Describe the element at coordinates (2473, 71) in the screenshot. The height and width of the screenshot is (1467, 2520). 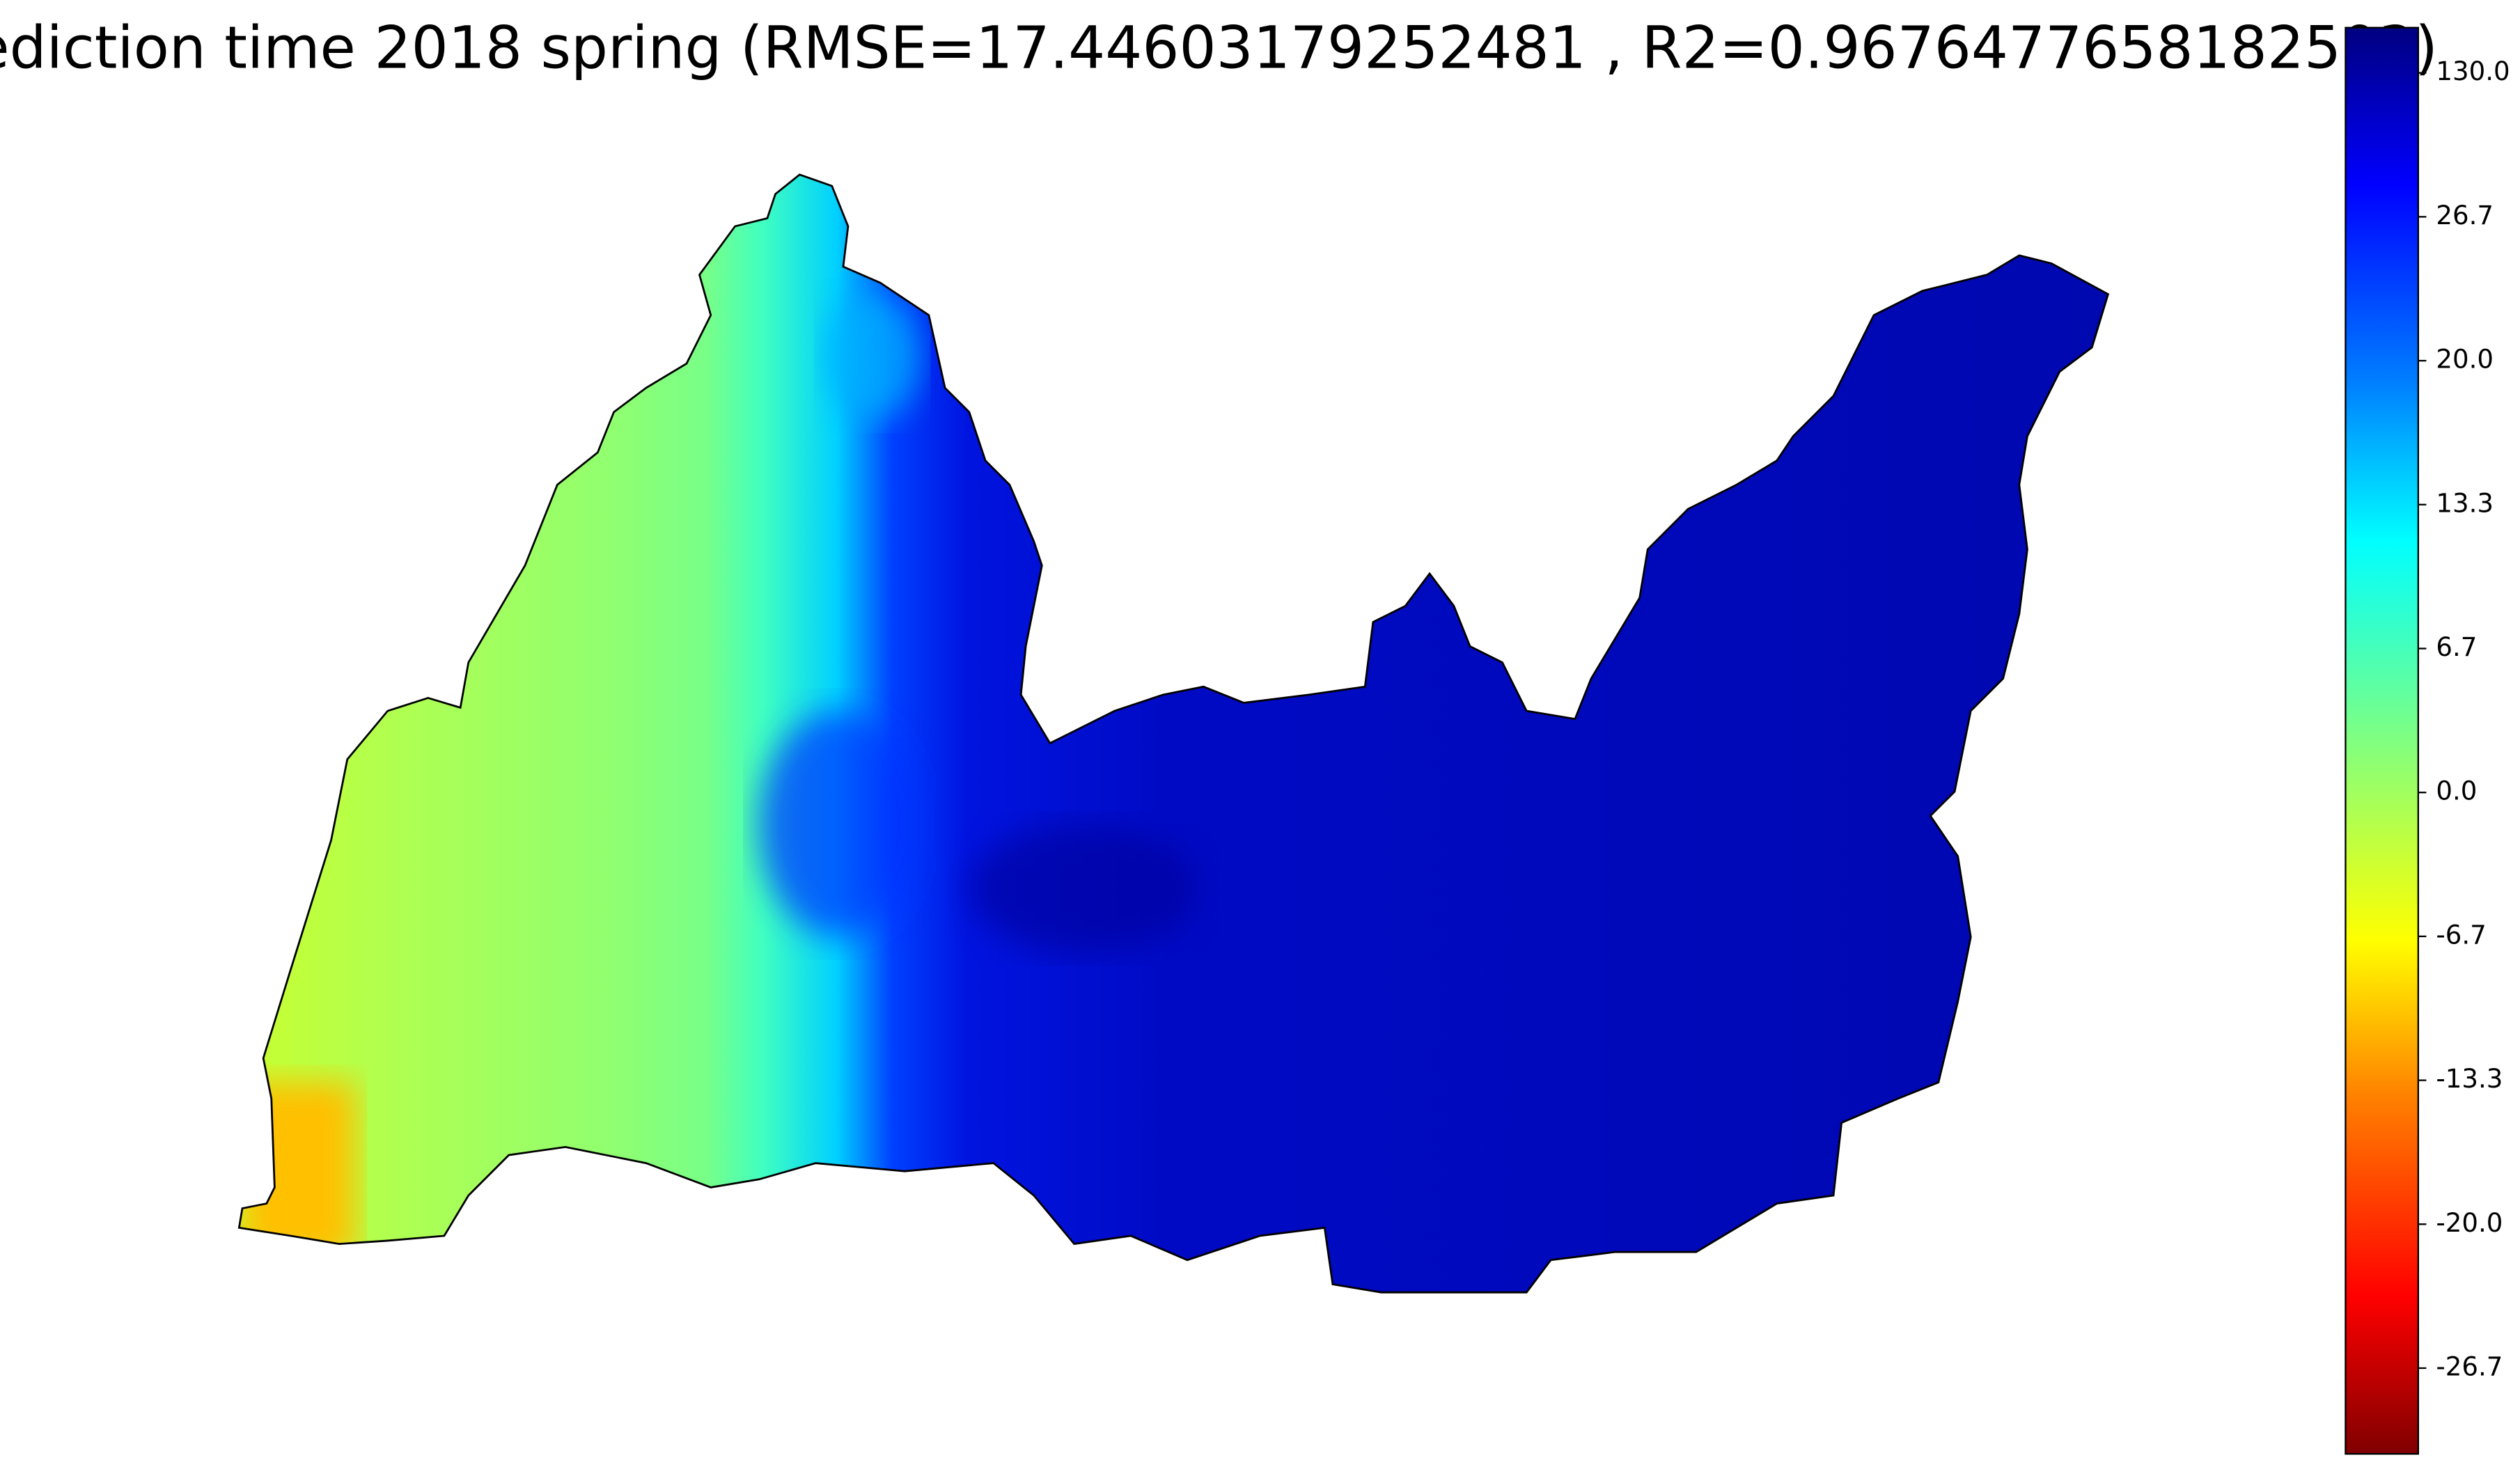
I see `colorbar-tick-label: 130.0` at that location.